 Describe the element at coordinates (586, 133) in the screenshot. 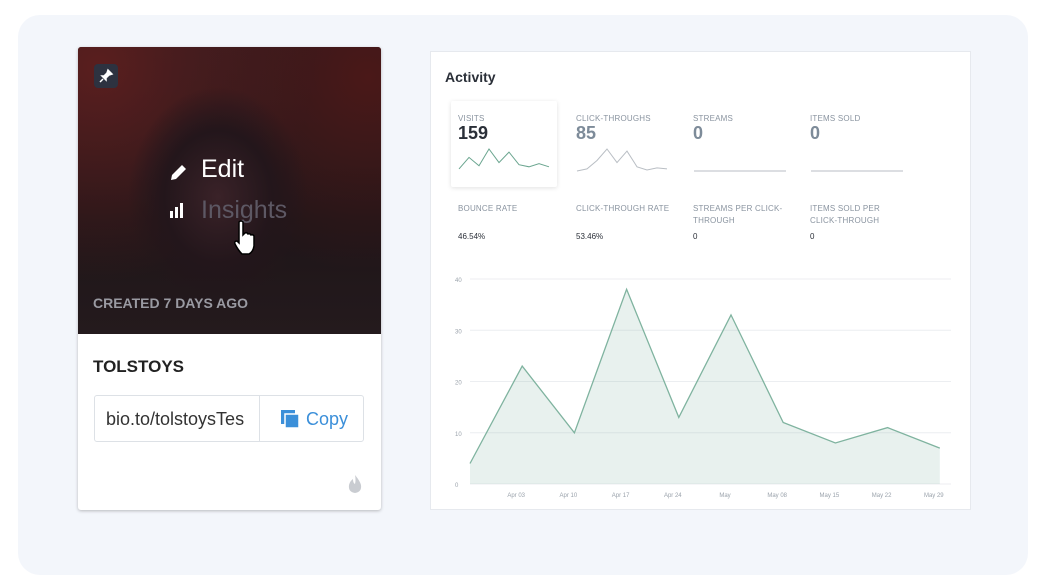

I see `stat-value: 85` at that location.